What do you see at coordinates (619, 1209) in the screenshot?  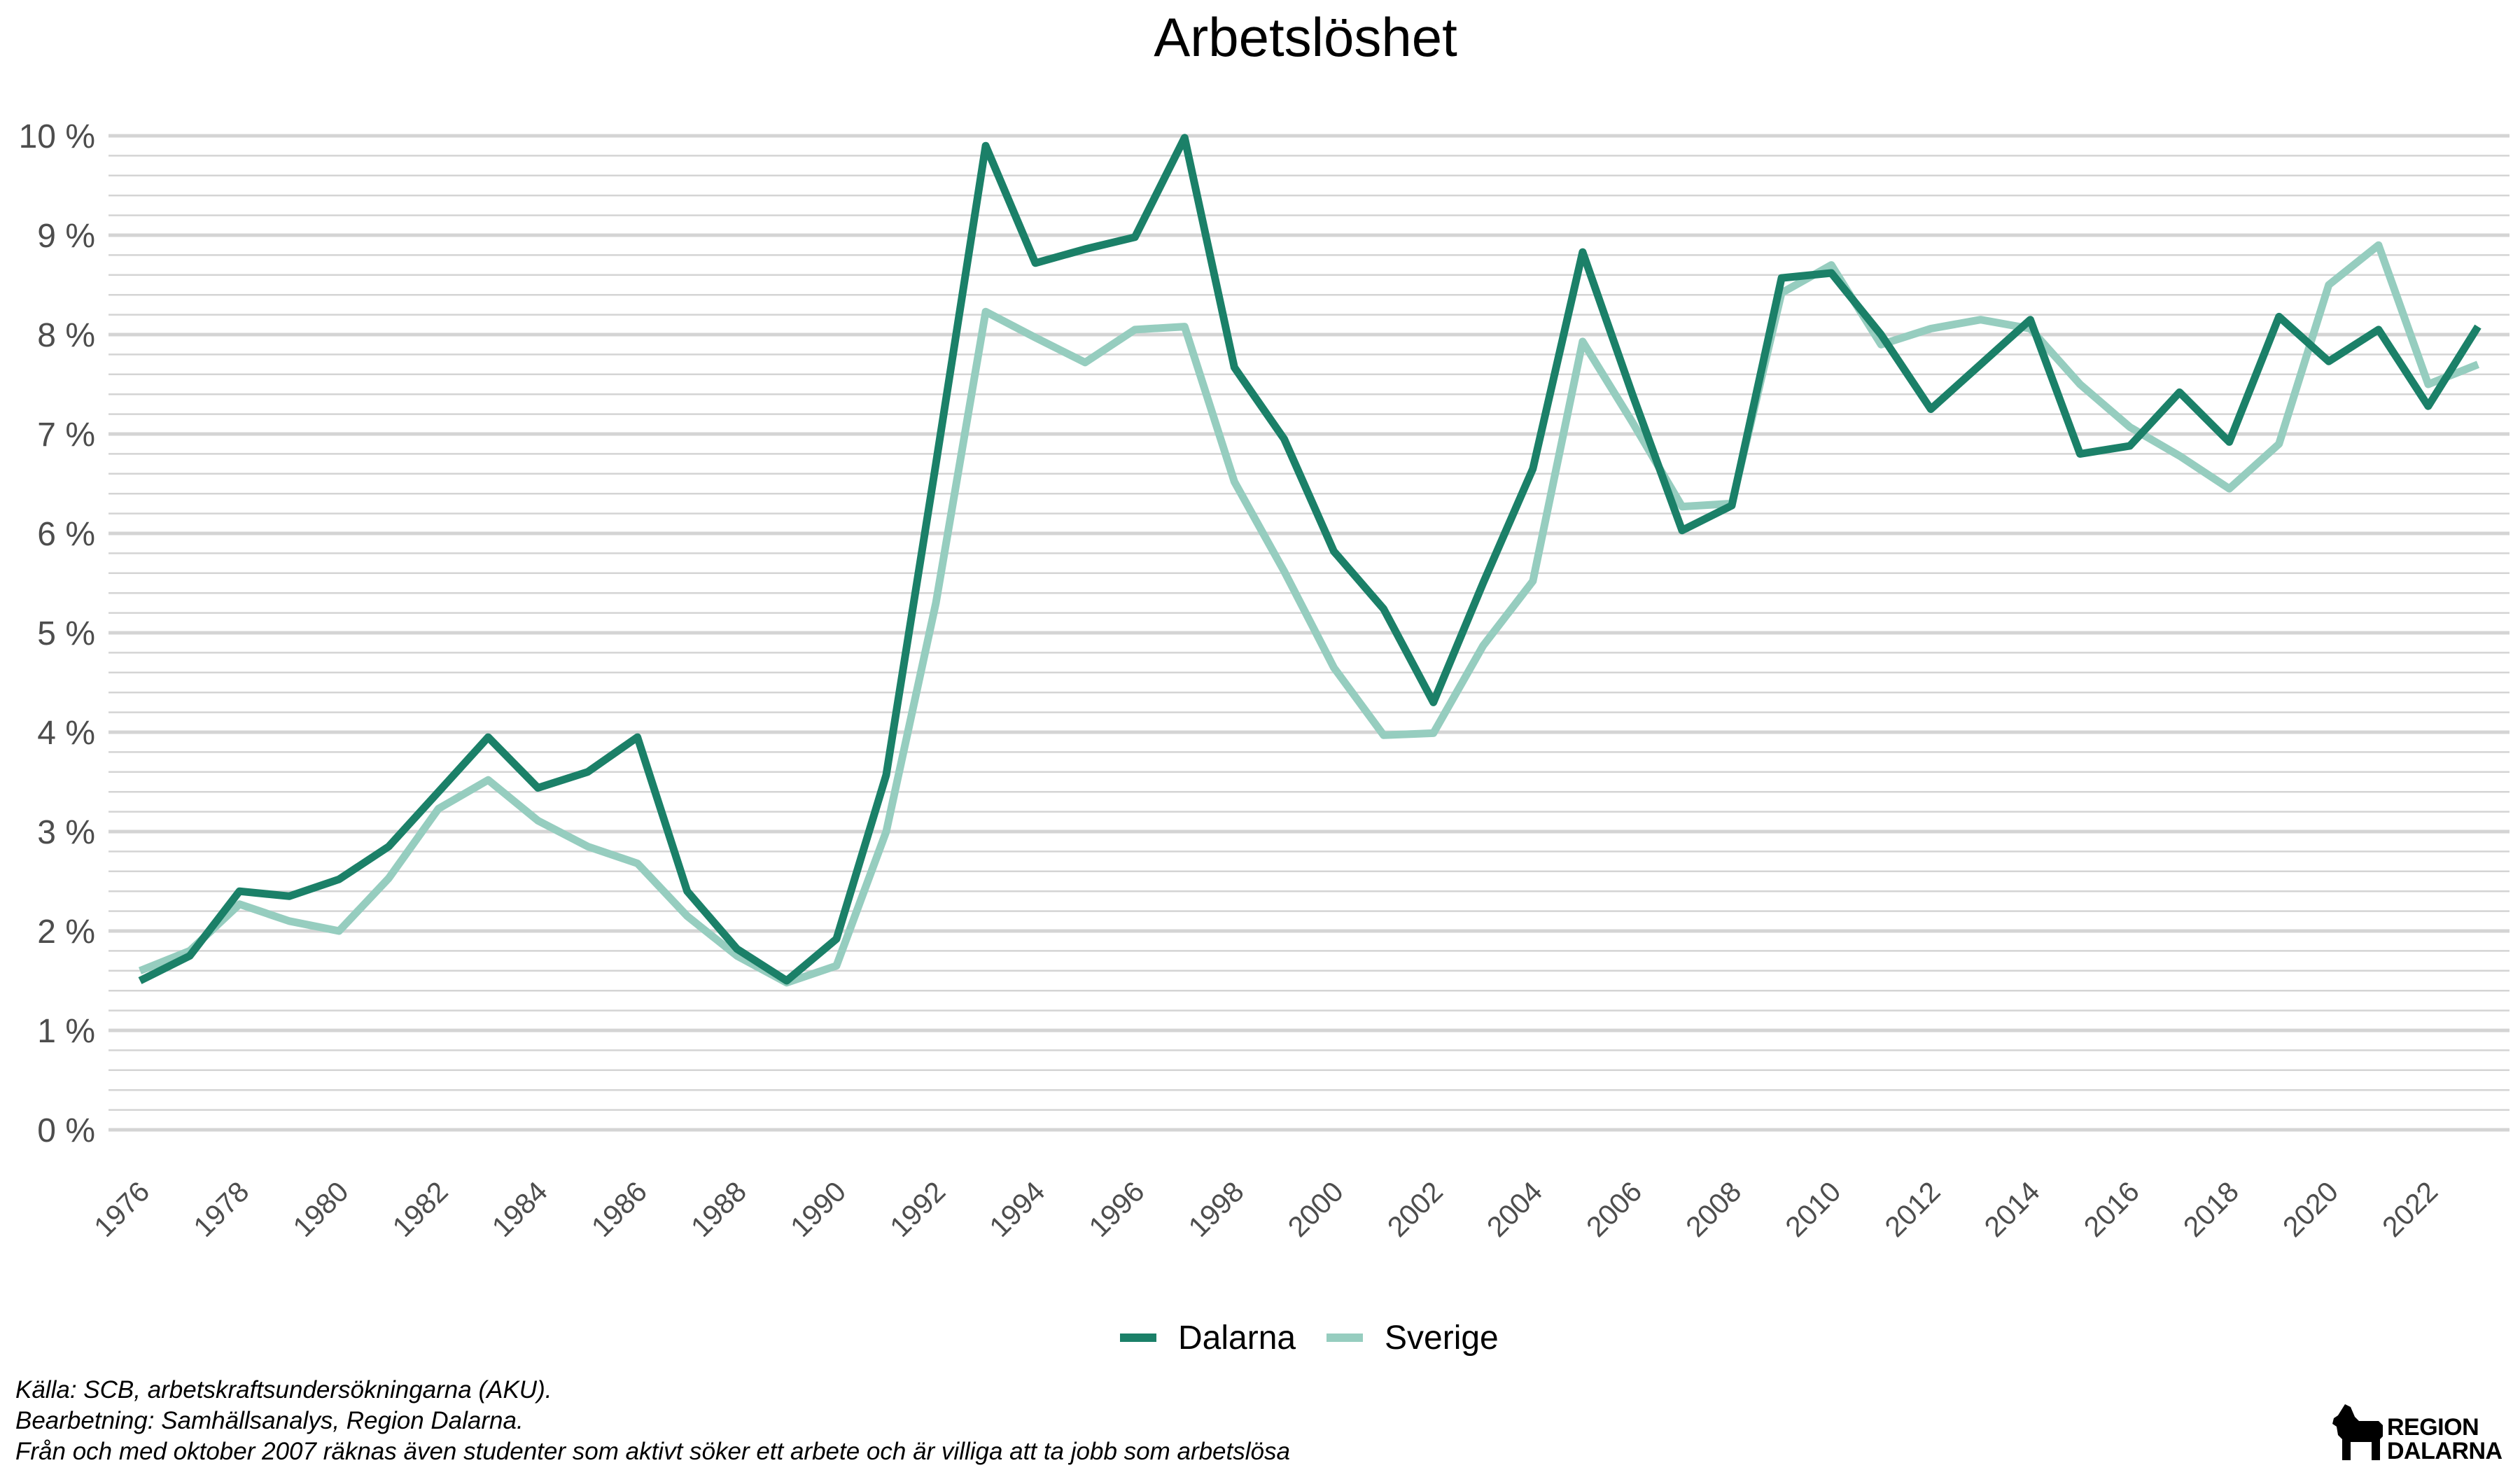 I see `x-tick-label: 1986` at bounding box center [619, 1209].